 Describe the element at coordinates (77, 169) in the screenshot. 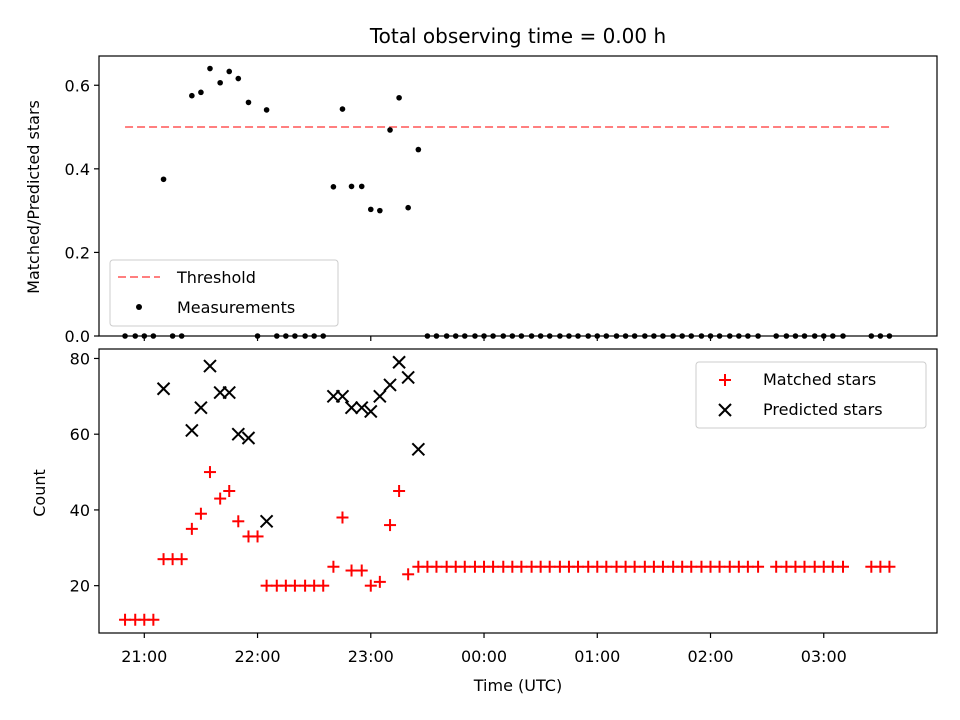

I see `y-tick-label: 0.4` at that location.